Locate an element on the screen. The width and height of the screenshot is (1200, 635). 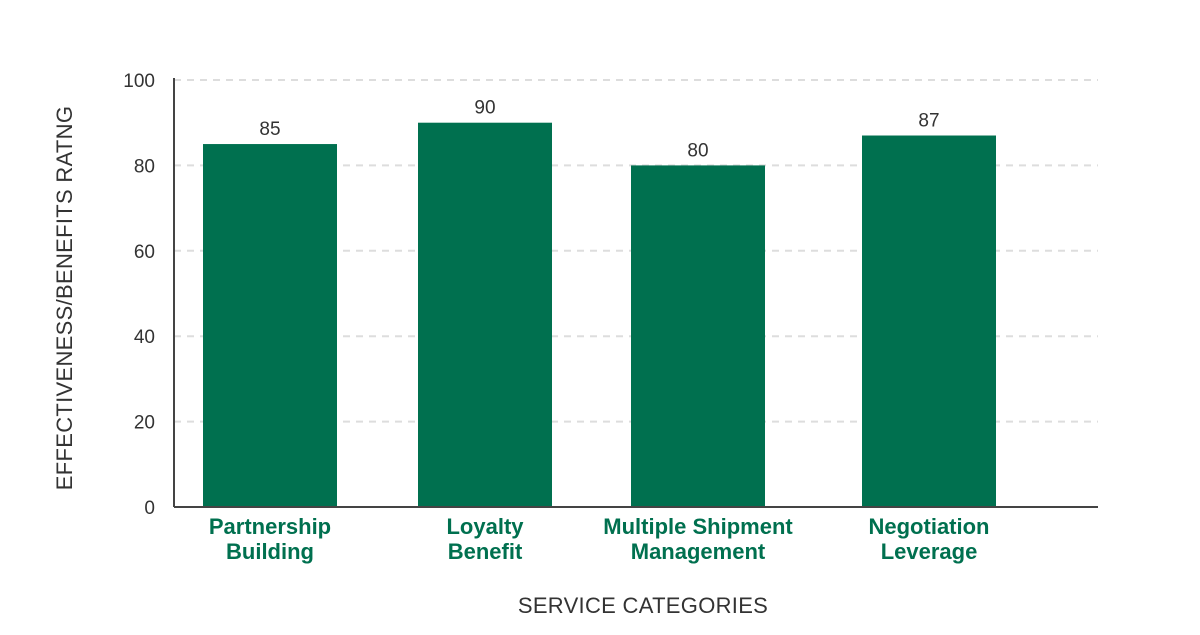
bar-value-label: 87 is located at coordinates (928, 121).